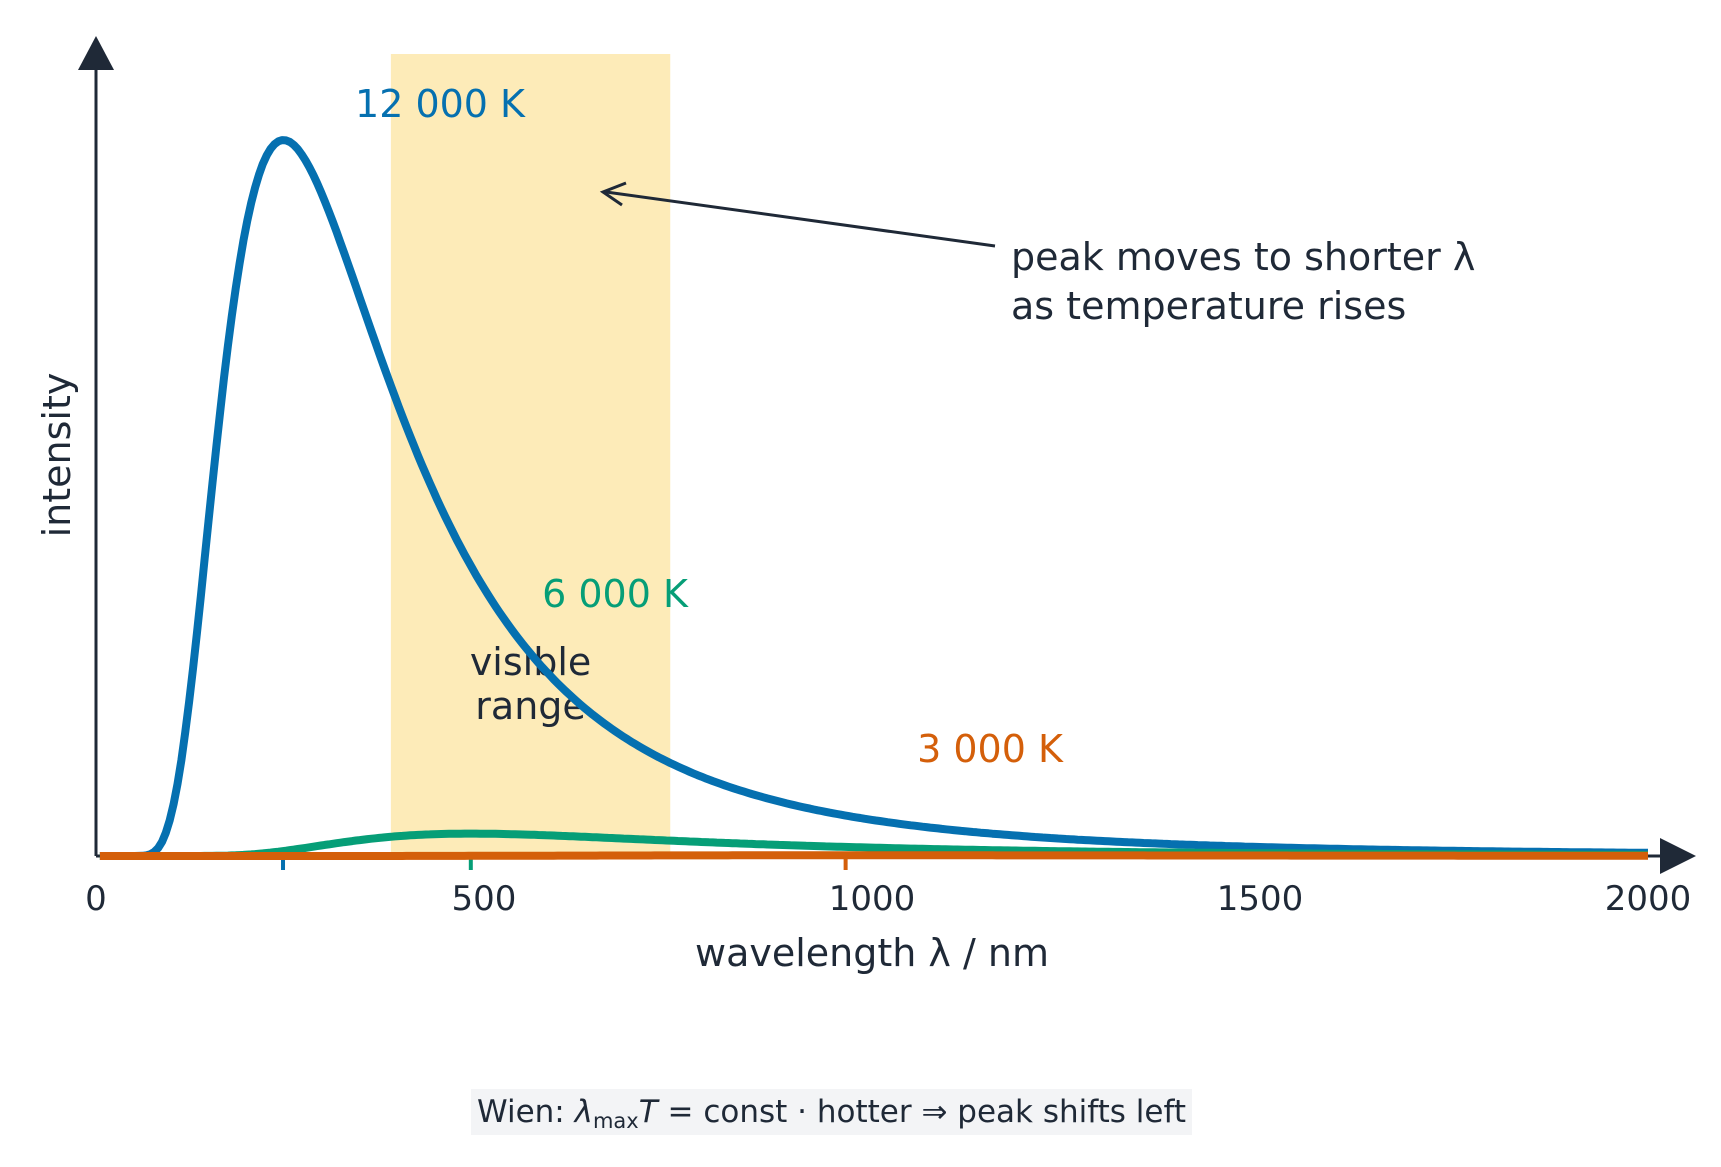 The height and width of the screenshot is (1167, 1721). What do you see at coordinates (990, 749) in the screenshot?
I see `series-label: 3 000 K` at bounding box center [990, 749].